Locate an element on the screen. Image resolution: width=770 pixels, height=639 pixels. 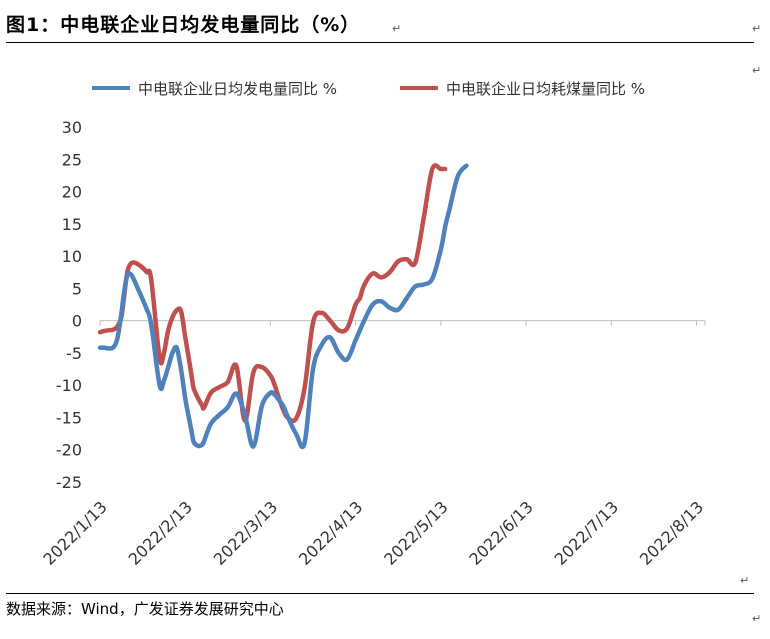
x-tick-label: 2022/2/13 is located at coordinates (160, 532).